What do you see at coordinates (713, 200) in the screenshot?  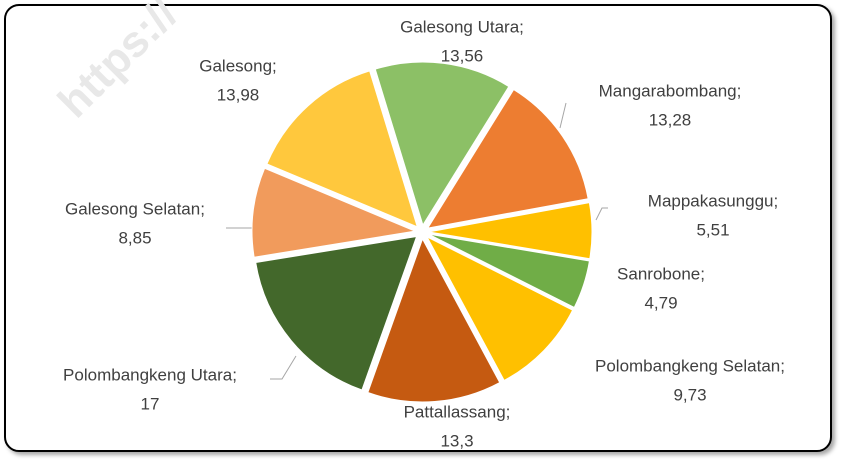 I see `slice-label: Mappakasunggu;` at bounding box center [713, 200].